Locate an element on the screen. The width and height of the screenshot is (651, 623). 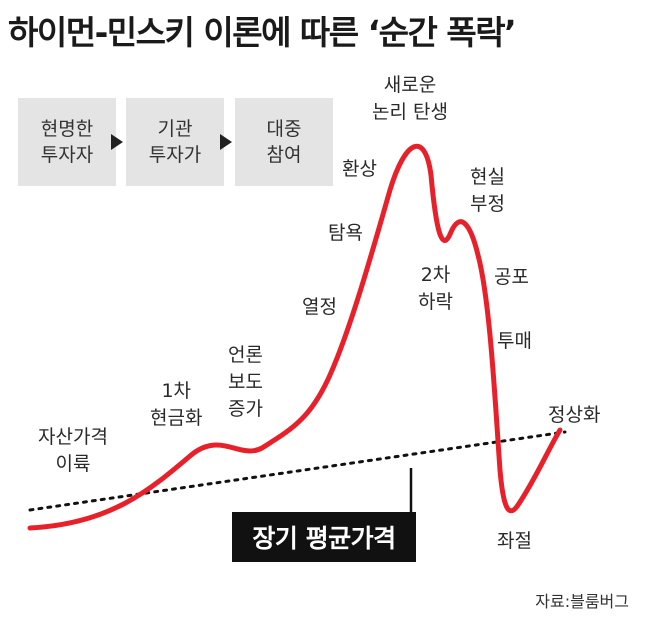
label-new-logic: 새로운 논리 탄생 is located at coordinates (410, 99).